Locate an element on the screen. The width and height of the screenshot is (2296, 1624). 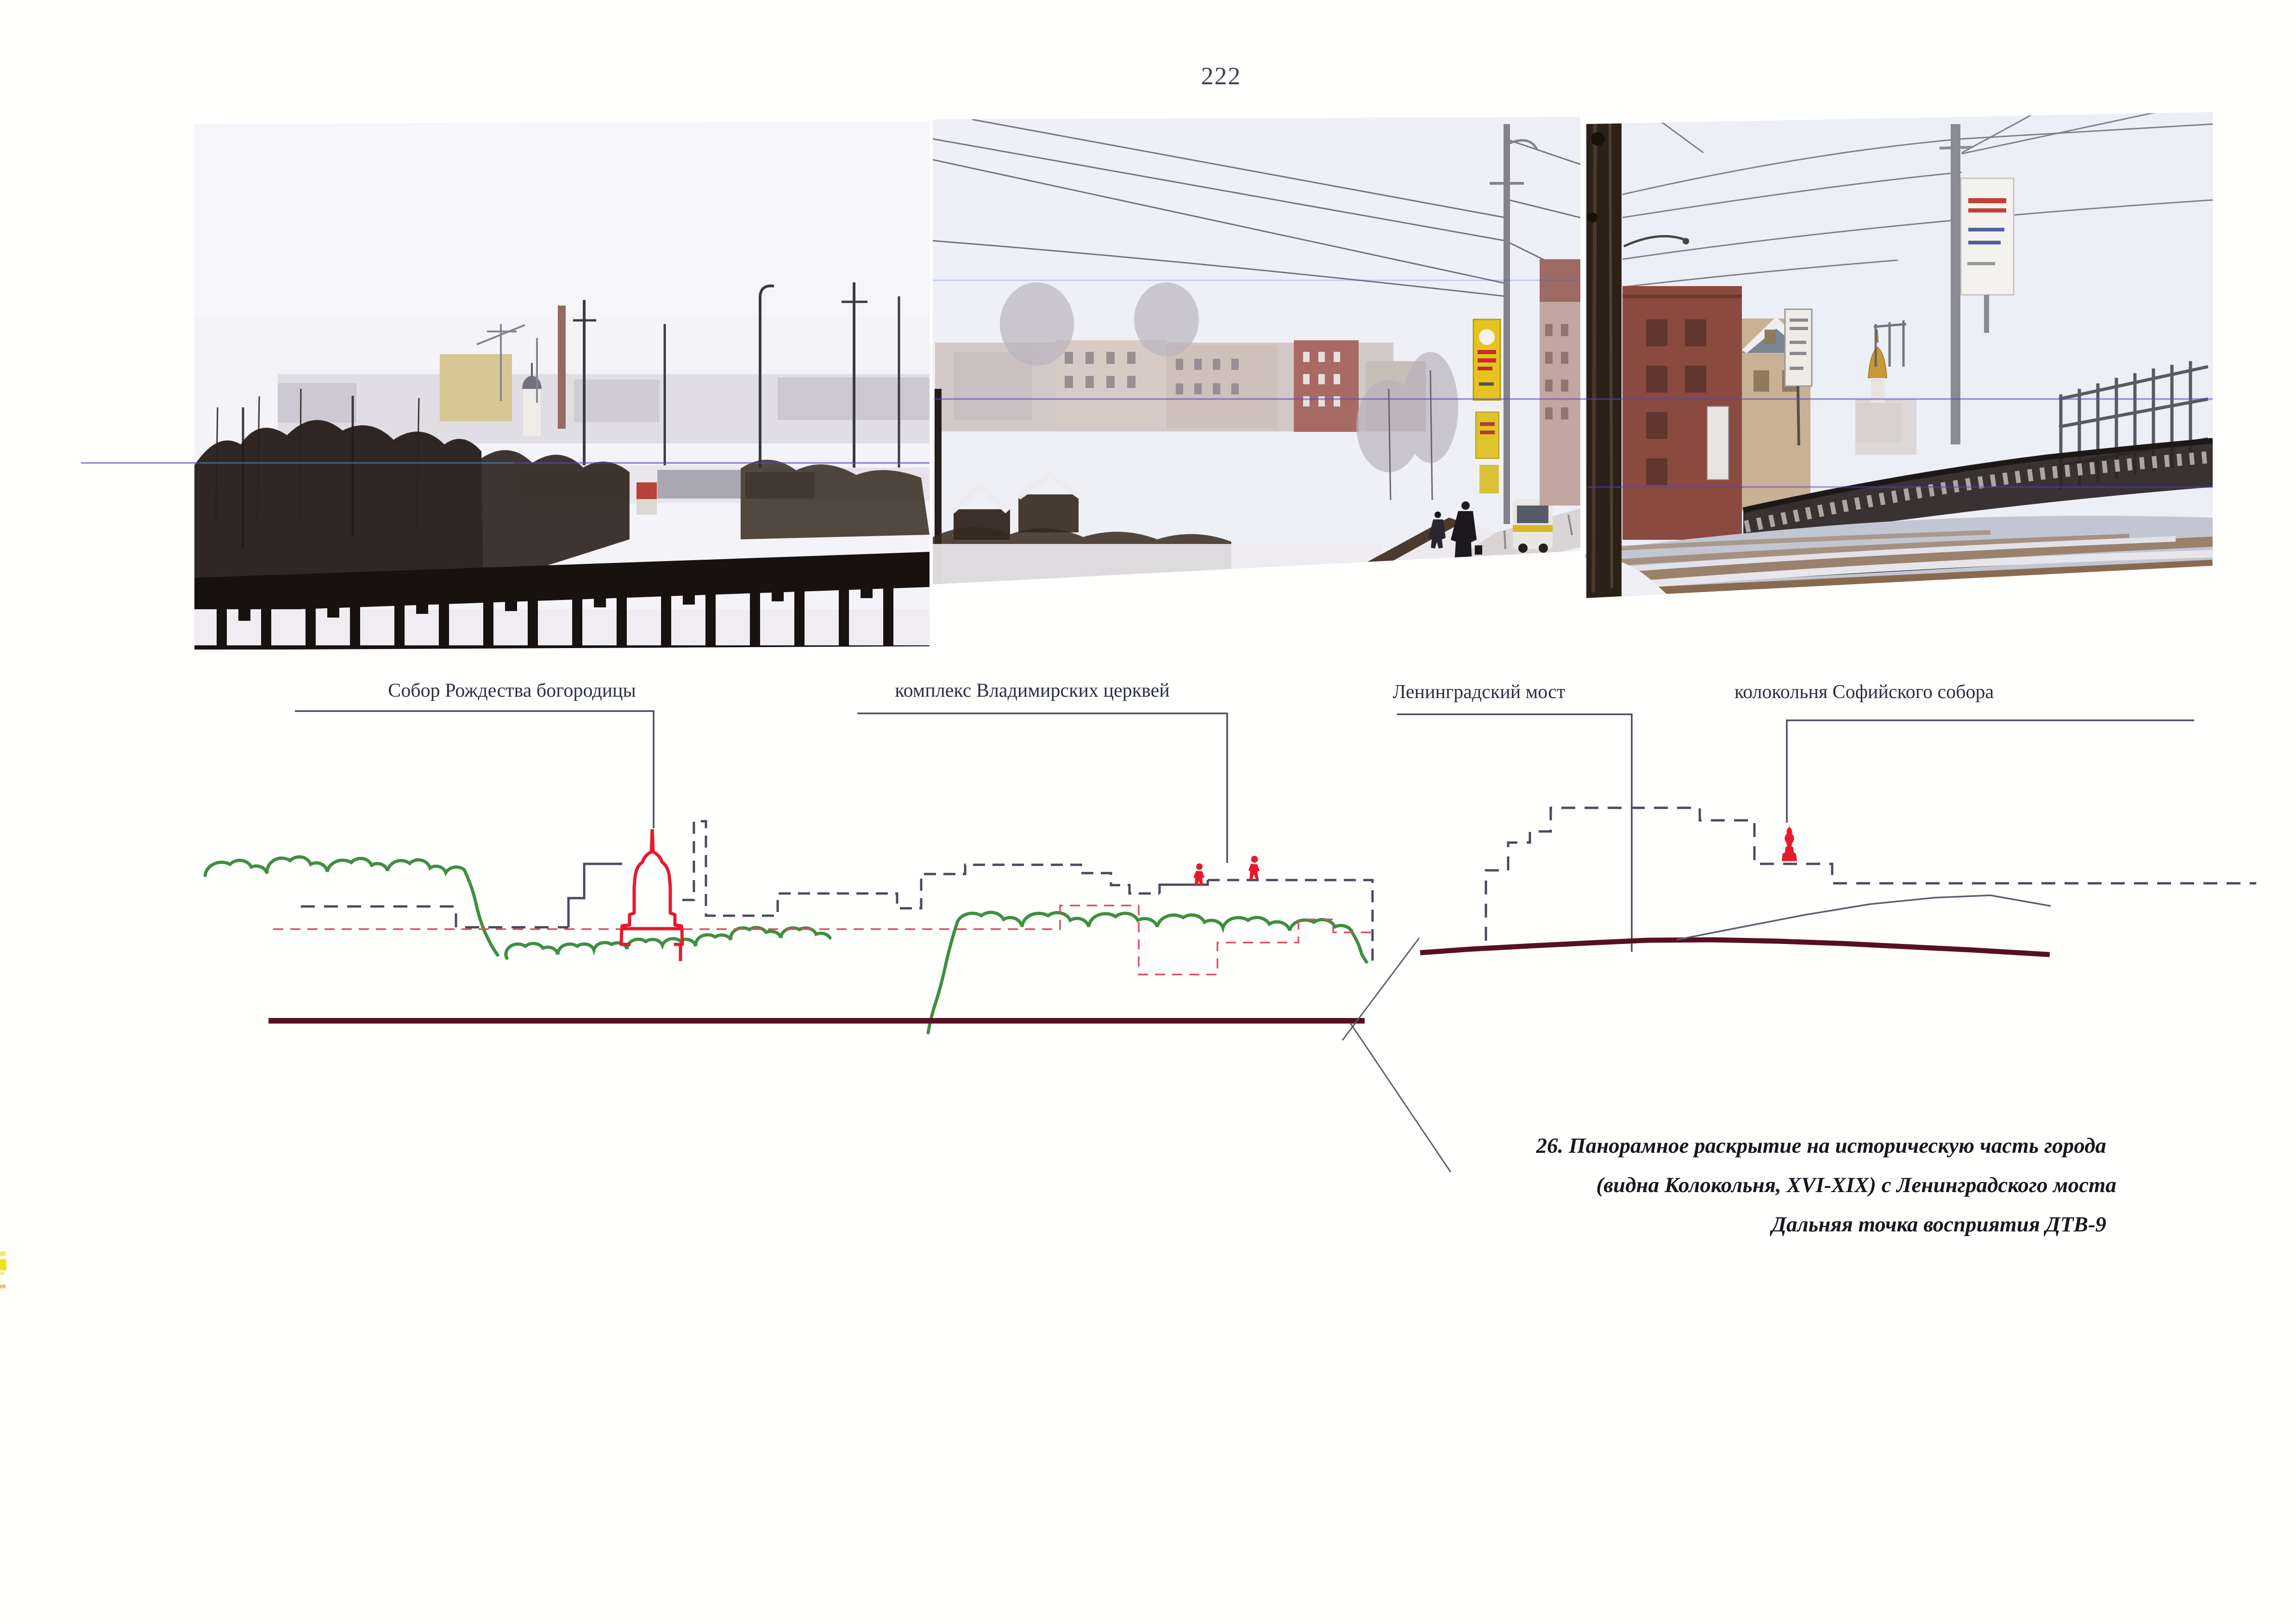
bell-tower-silhouette is located at coordinates (1789, 842).